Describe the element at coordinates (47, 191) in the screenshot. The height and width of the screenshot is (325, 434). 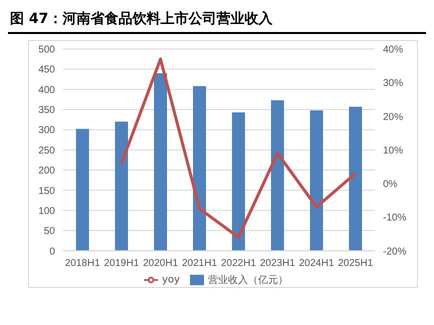
I see `y-tick-label: 150` at that location.